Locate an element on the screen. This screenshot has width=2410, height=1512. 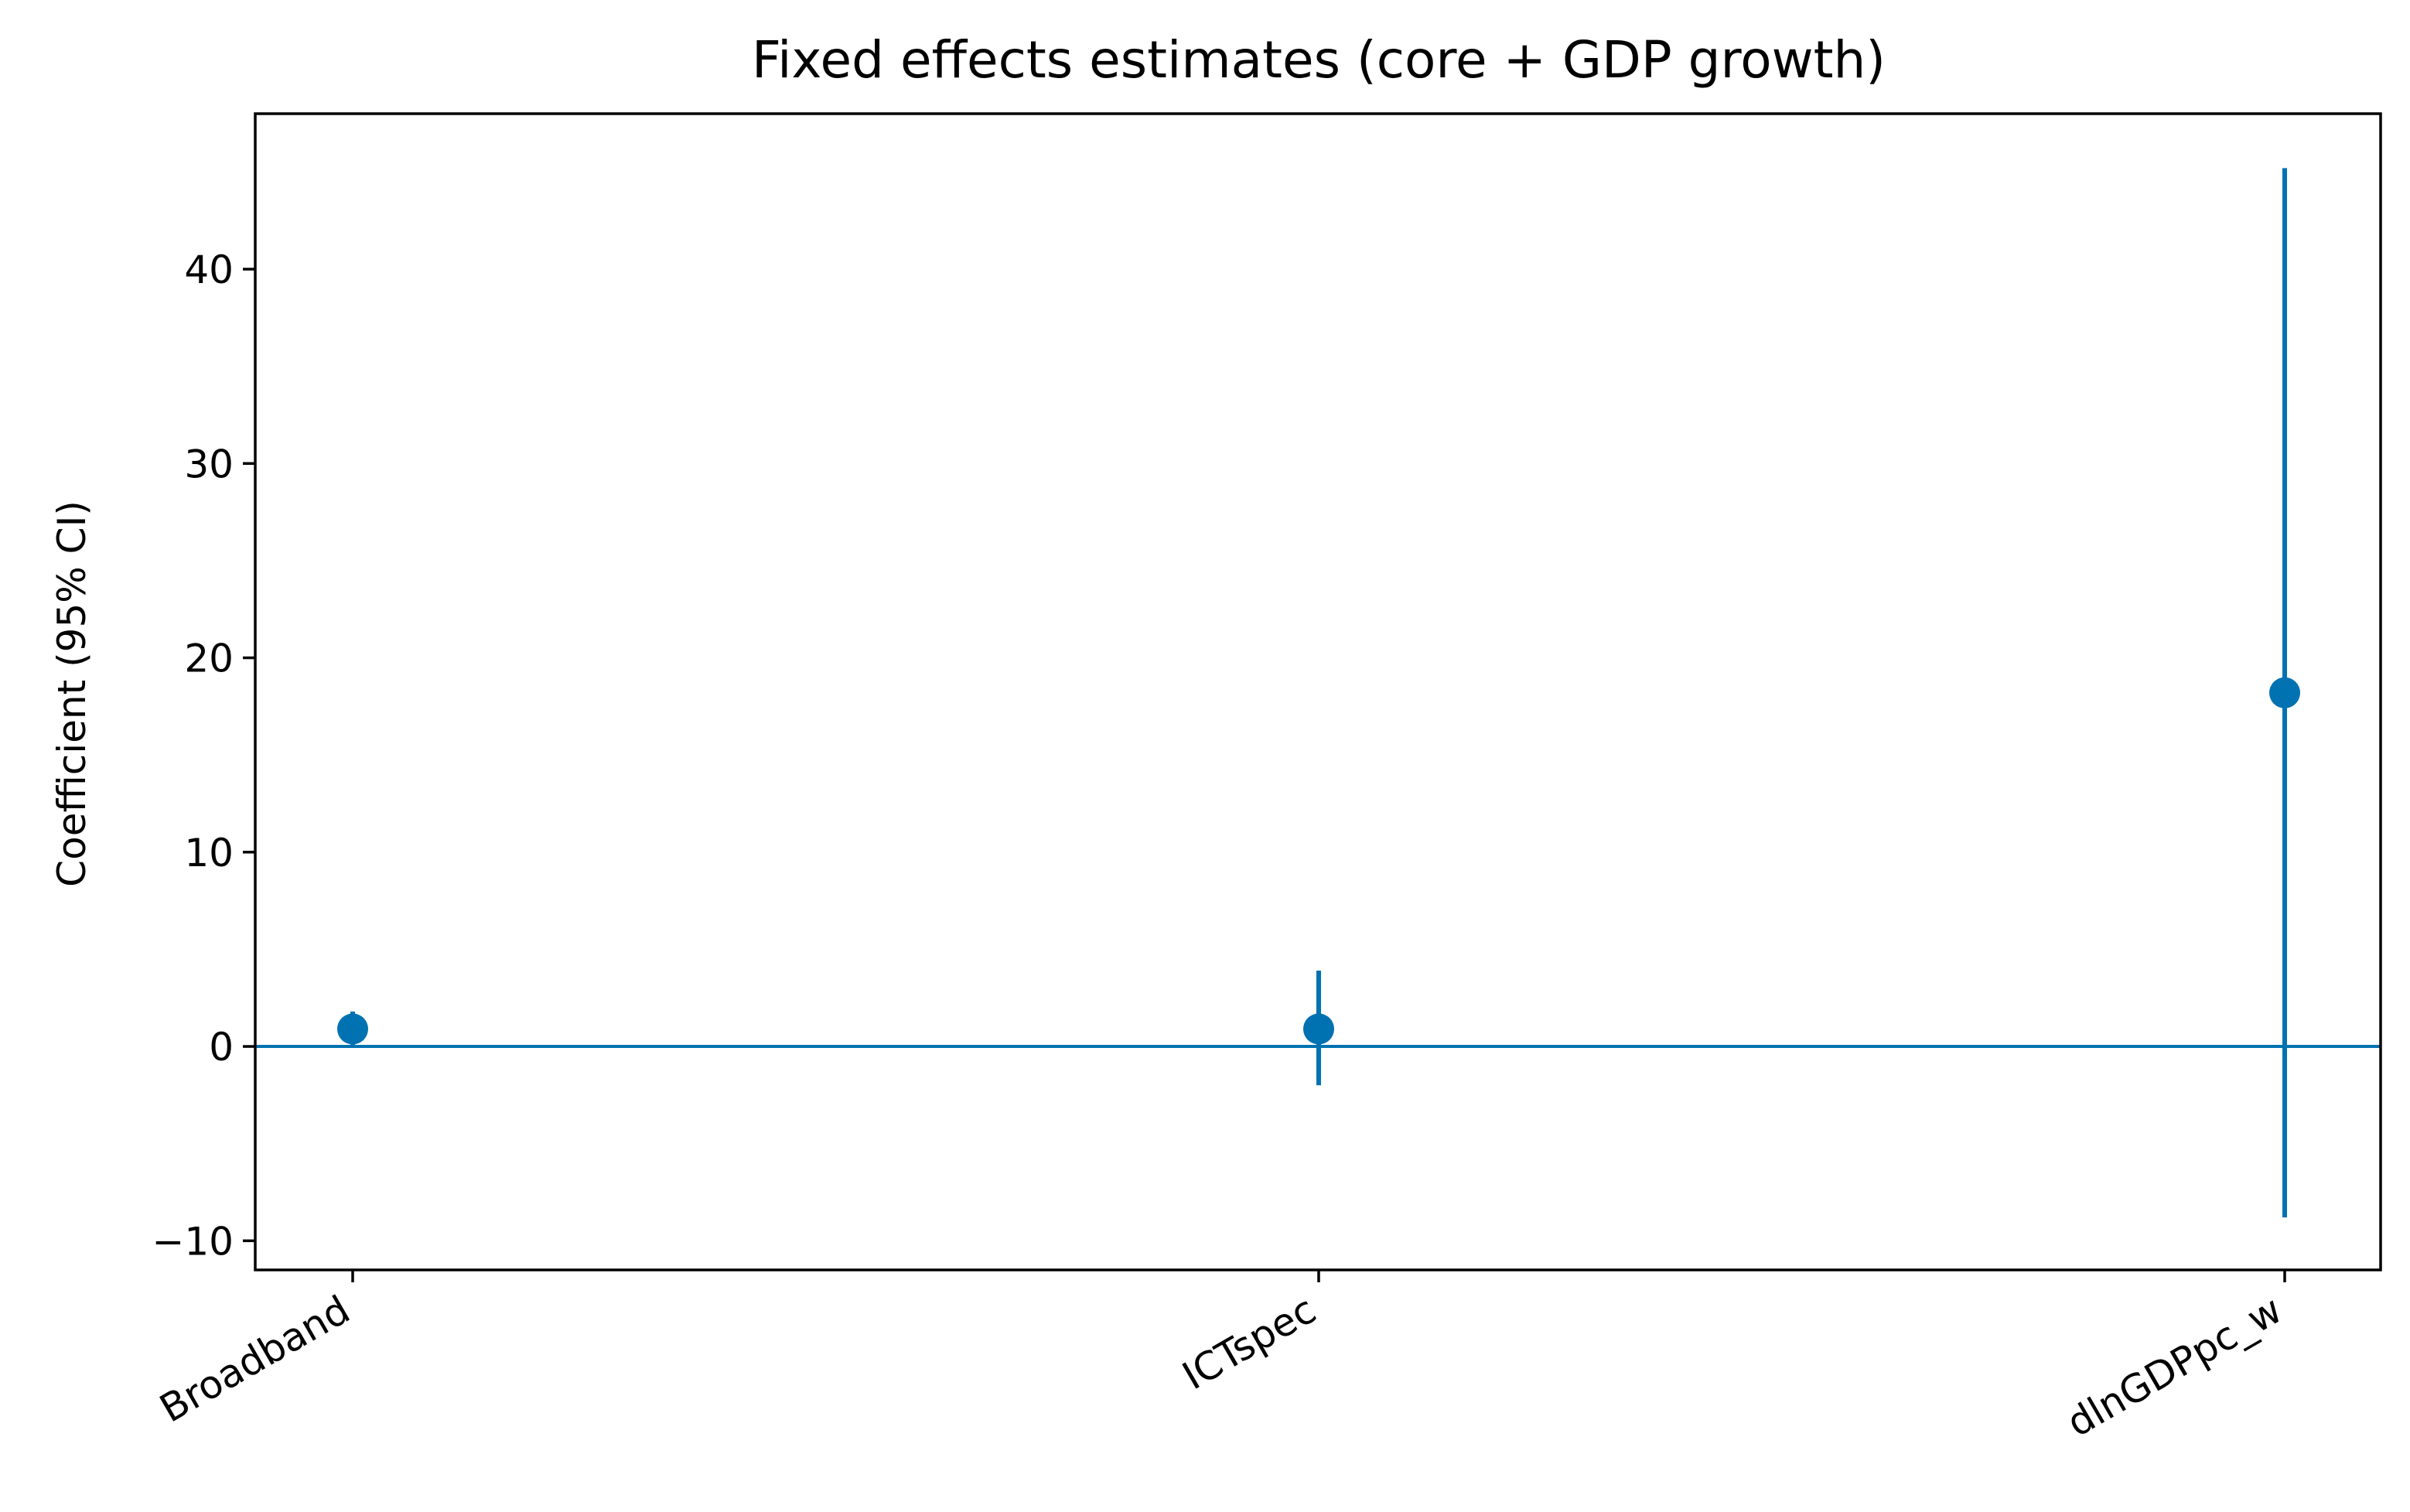
estimate-point-broadband is located at coordinates (352, 1029).